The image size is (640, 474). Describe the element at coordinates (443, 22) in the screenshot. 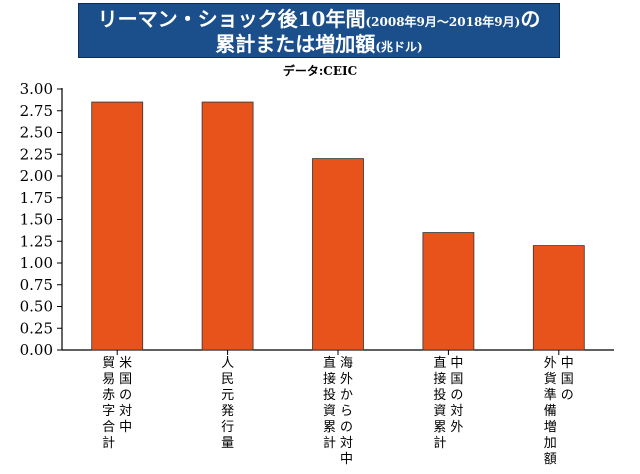

I see `chart-title-period: (2008年9月～2018年9月)` at that location.